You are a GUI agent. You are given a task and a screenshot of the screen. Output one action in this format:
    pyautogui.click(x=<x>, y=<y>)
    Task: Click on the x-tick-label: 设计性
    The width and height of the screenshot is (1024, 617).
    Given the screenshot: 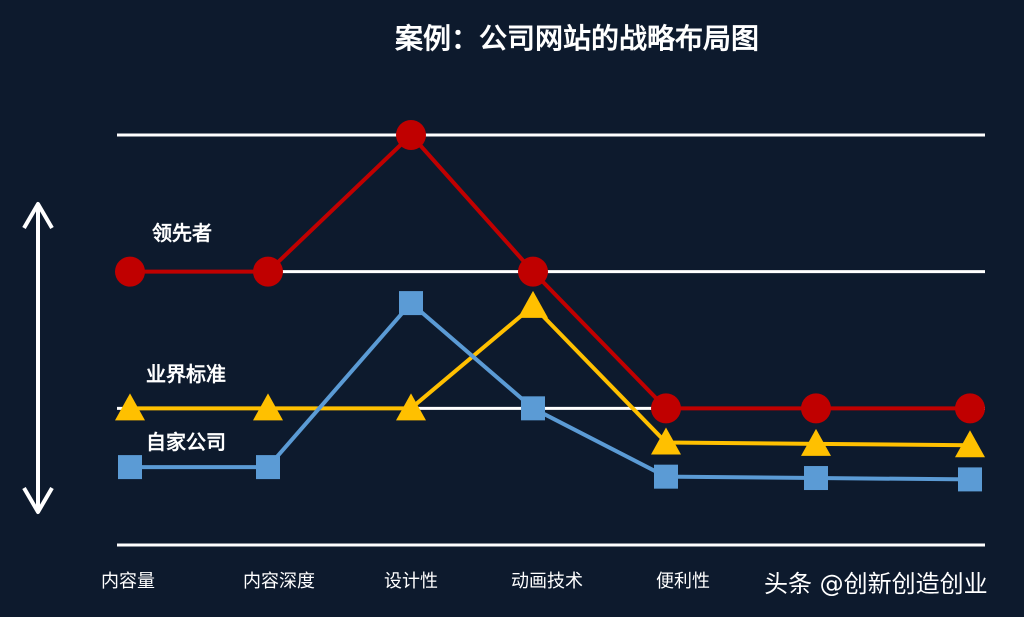 What is the action you would take?
    pyautogui.click(x=411, y=581)
    